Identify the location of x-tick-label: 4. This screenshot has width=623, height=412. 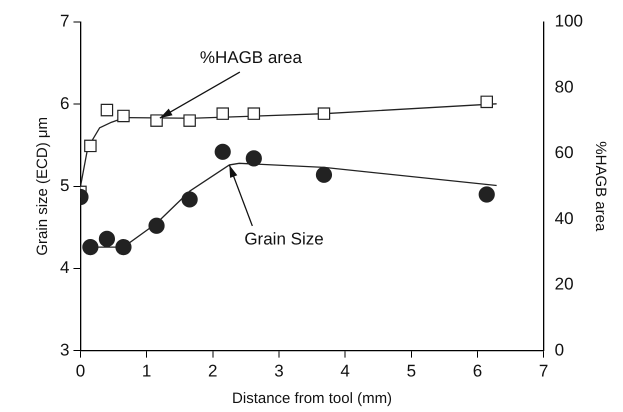
(345, 370).